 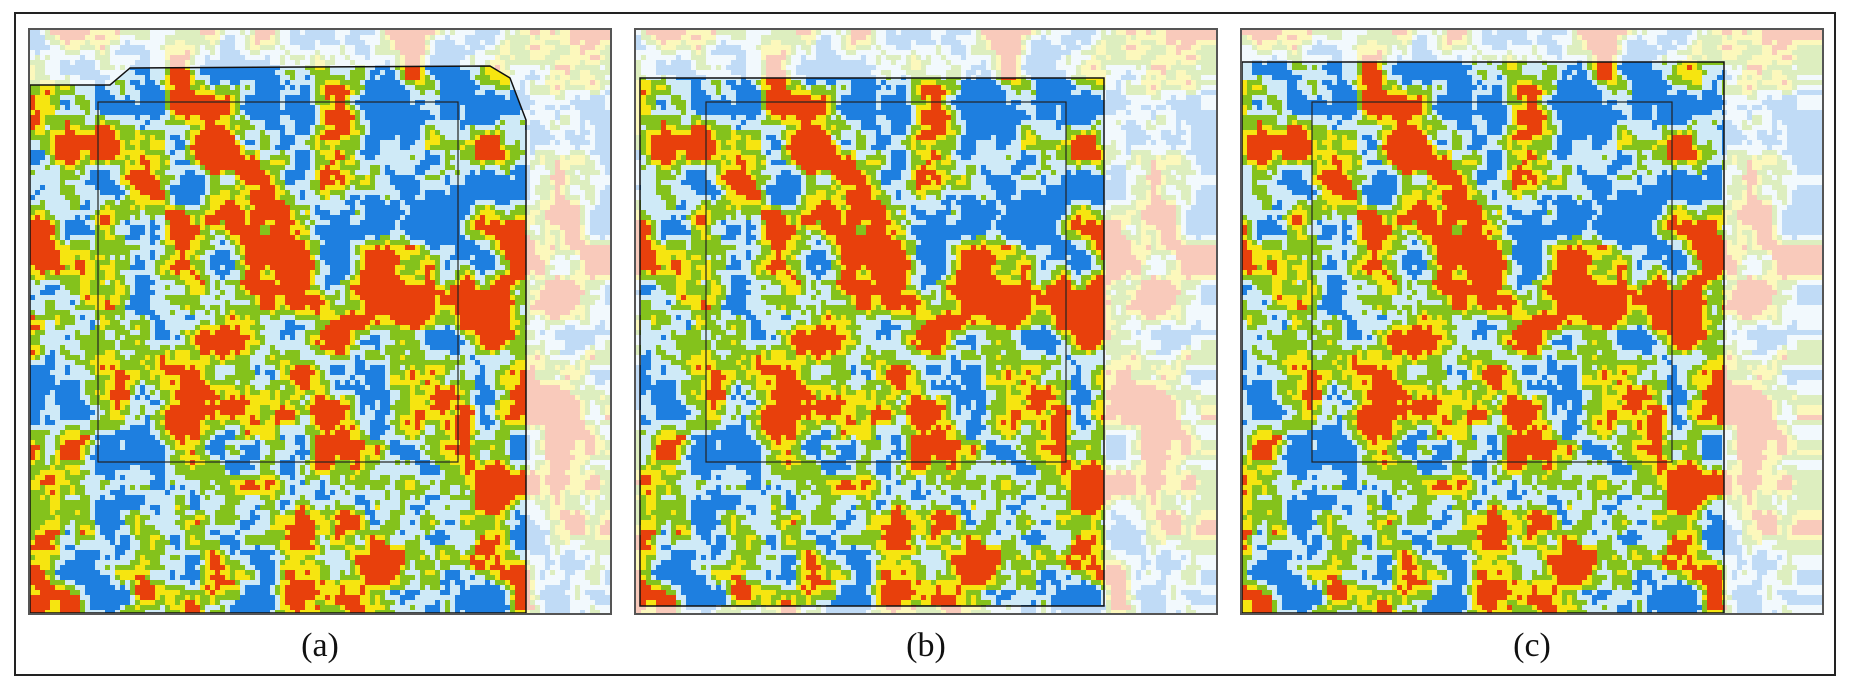 I want to click on caption-a: (a), so click(x=320, y=646).